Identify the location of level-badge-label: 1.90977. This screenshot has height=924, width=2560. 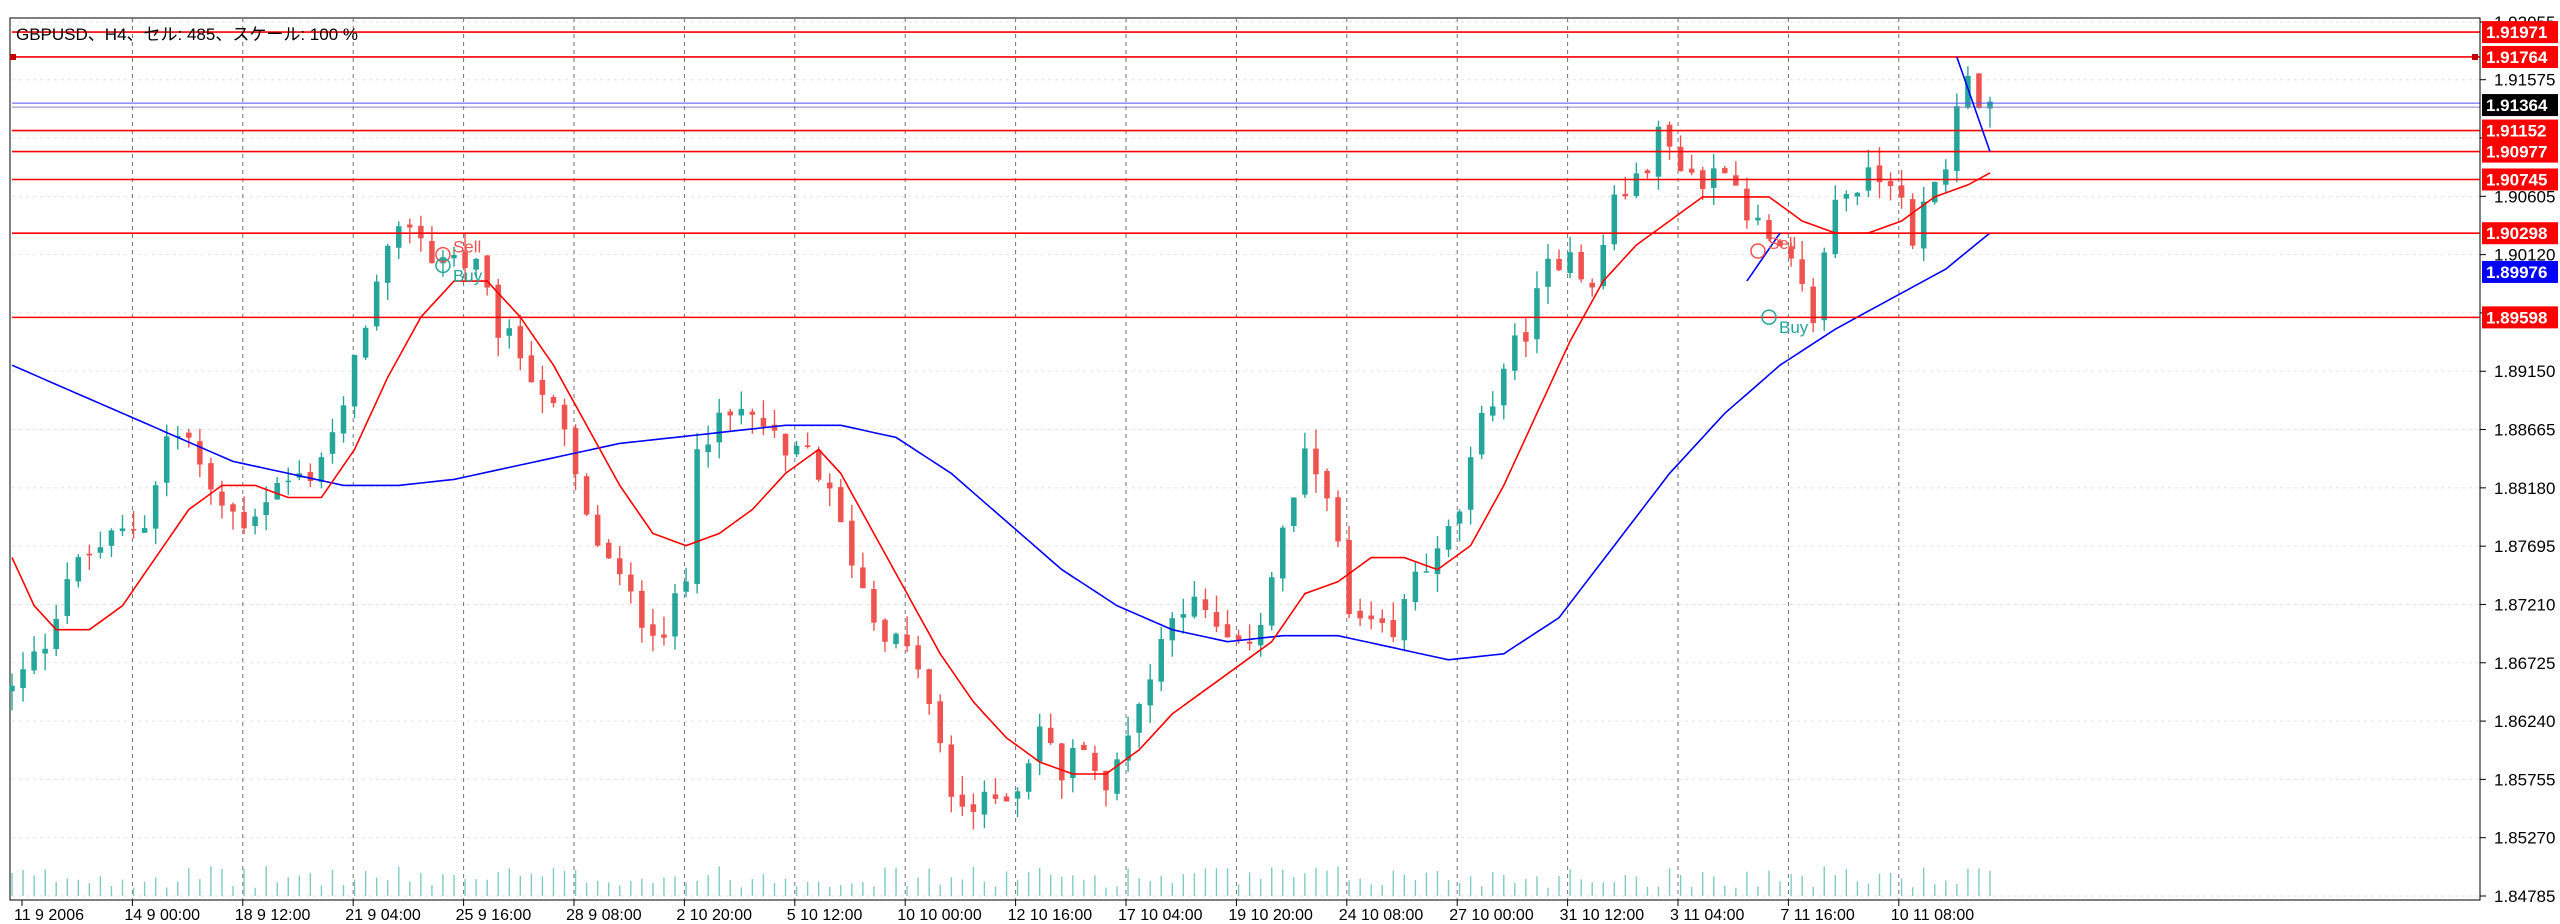
(2516, 152).